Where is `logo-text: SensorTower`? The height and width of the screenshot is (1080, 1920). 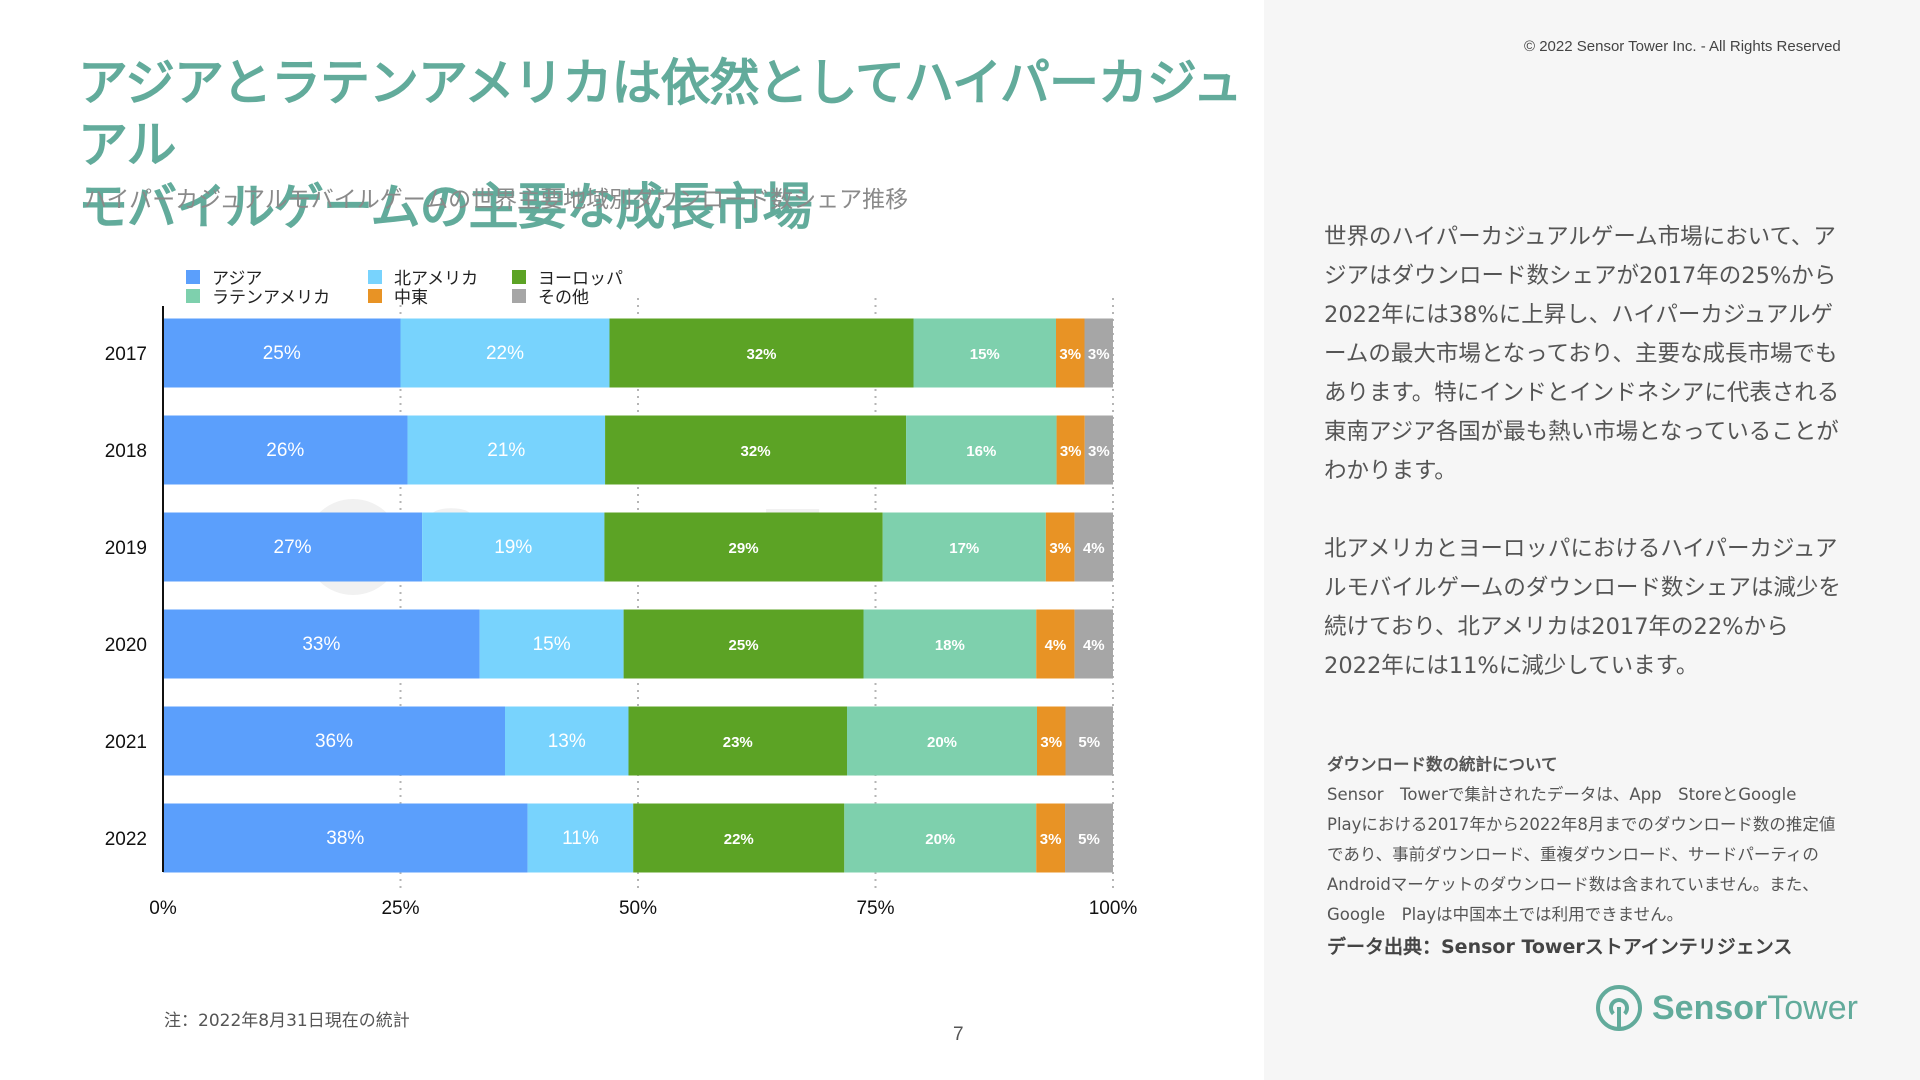 logo-text: SensorTower is located at coordinates (1755, 1008).